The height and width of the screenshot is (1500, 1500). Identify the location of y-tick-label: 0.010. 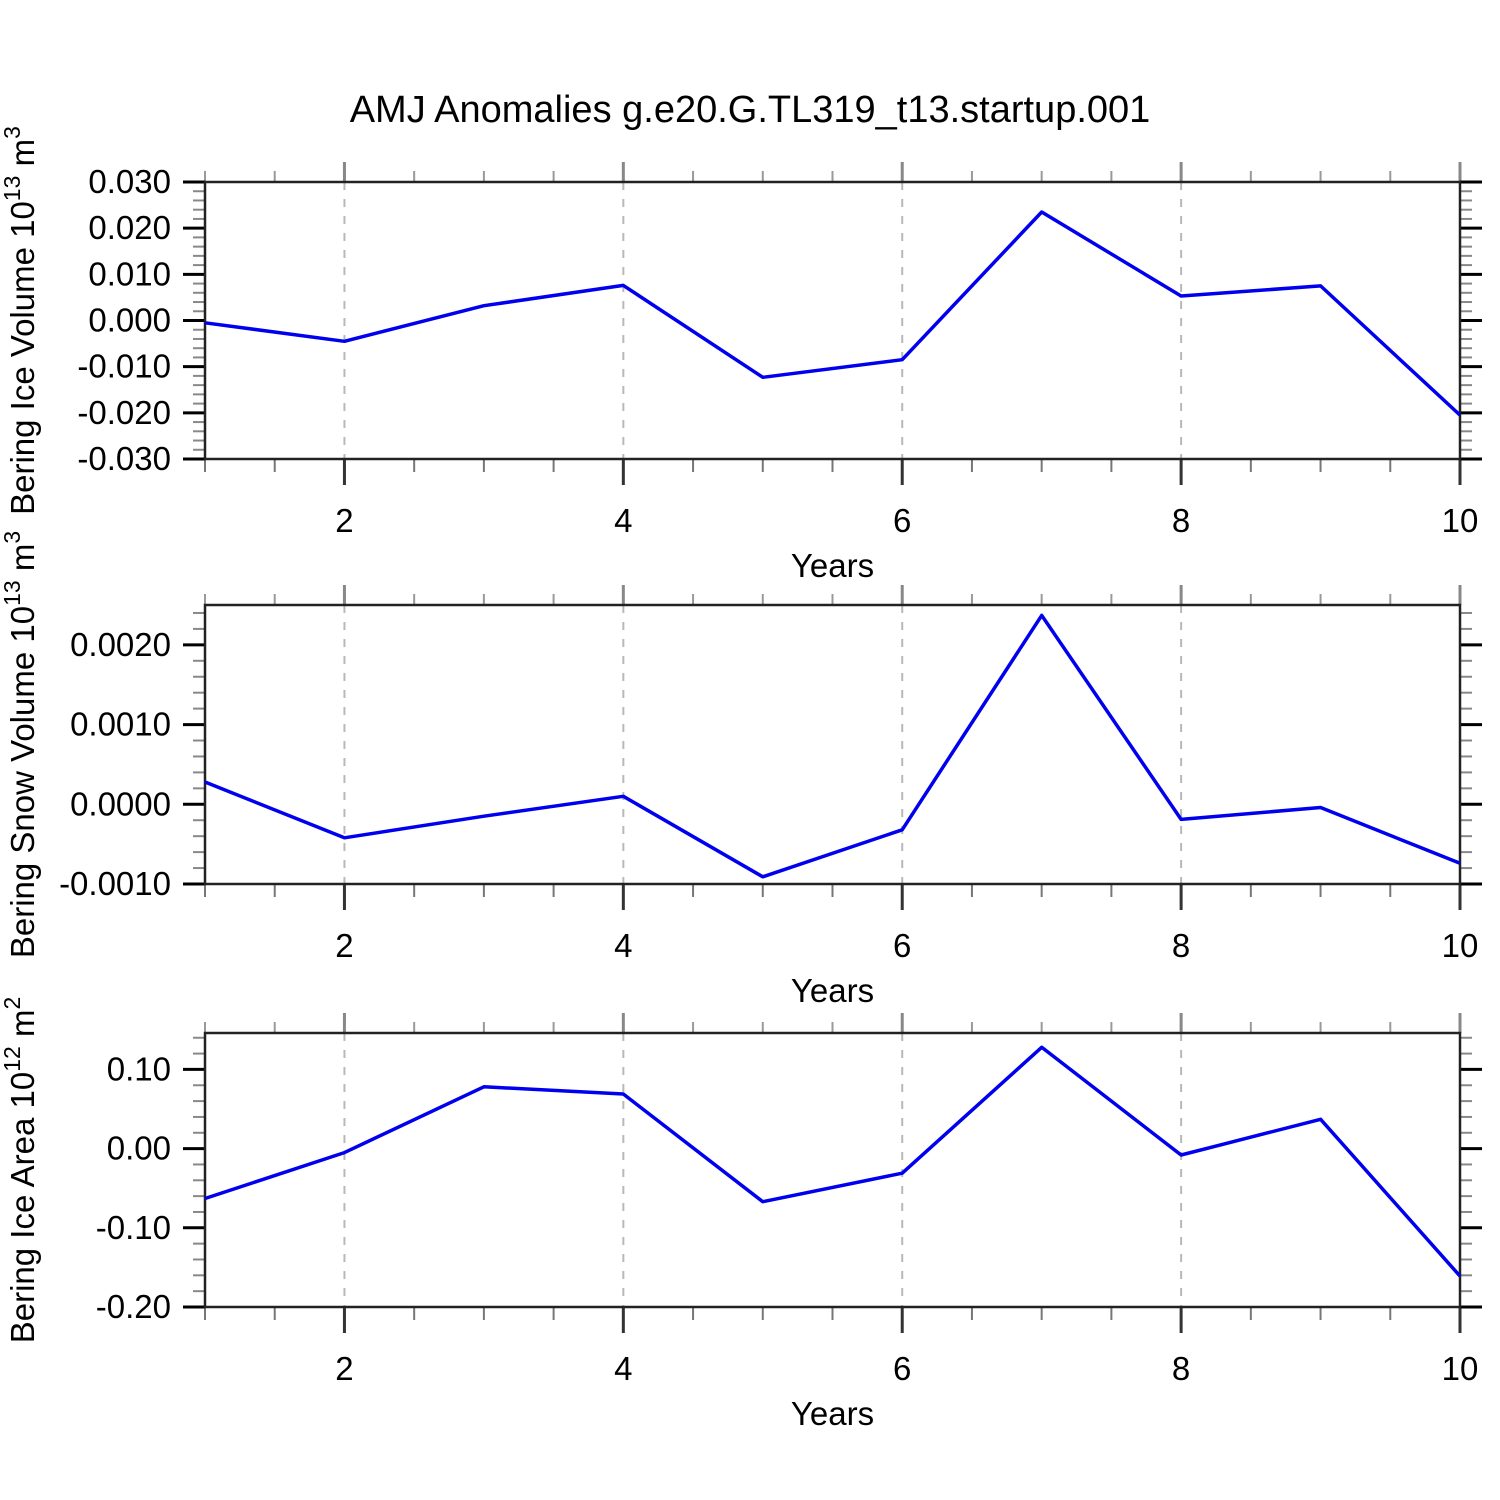
(129, 273).